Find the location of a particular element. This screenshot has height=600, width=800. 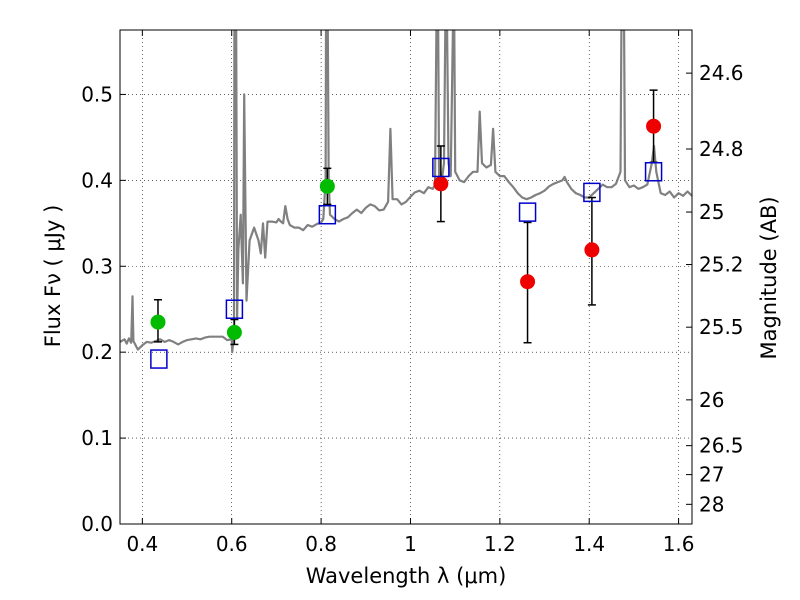

x-tick-label: 1.6 is located at coordinates (679, 544).